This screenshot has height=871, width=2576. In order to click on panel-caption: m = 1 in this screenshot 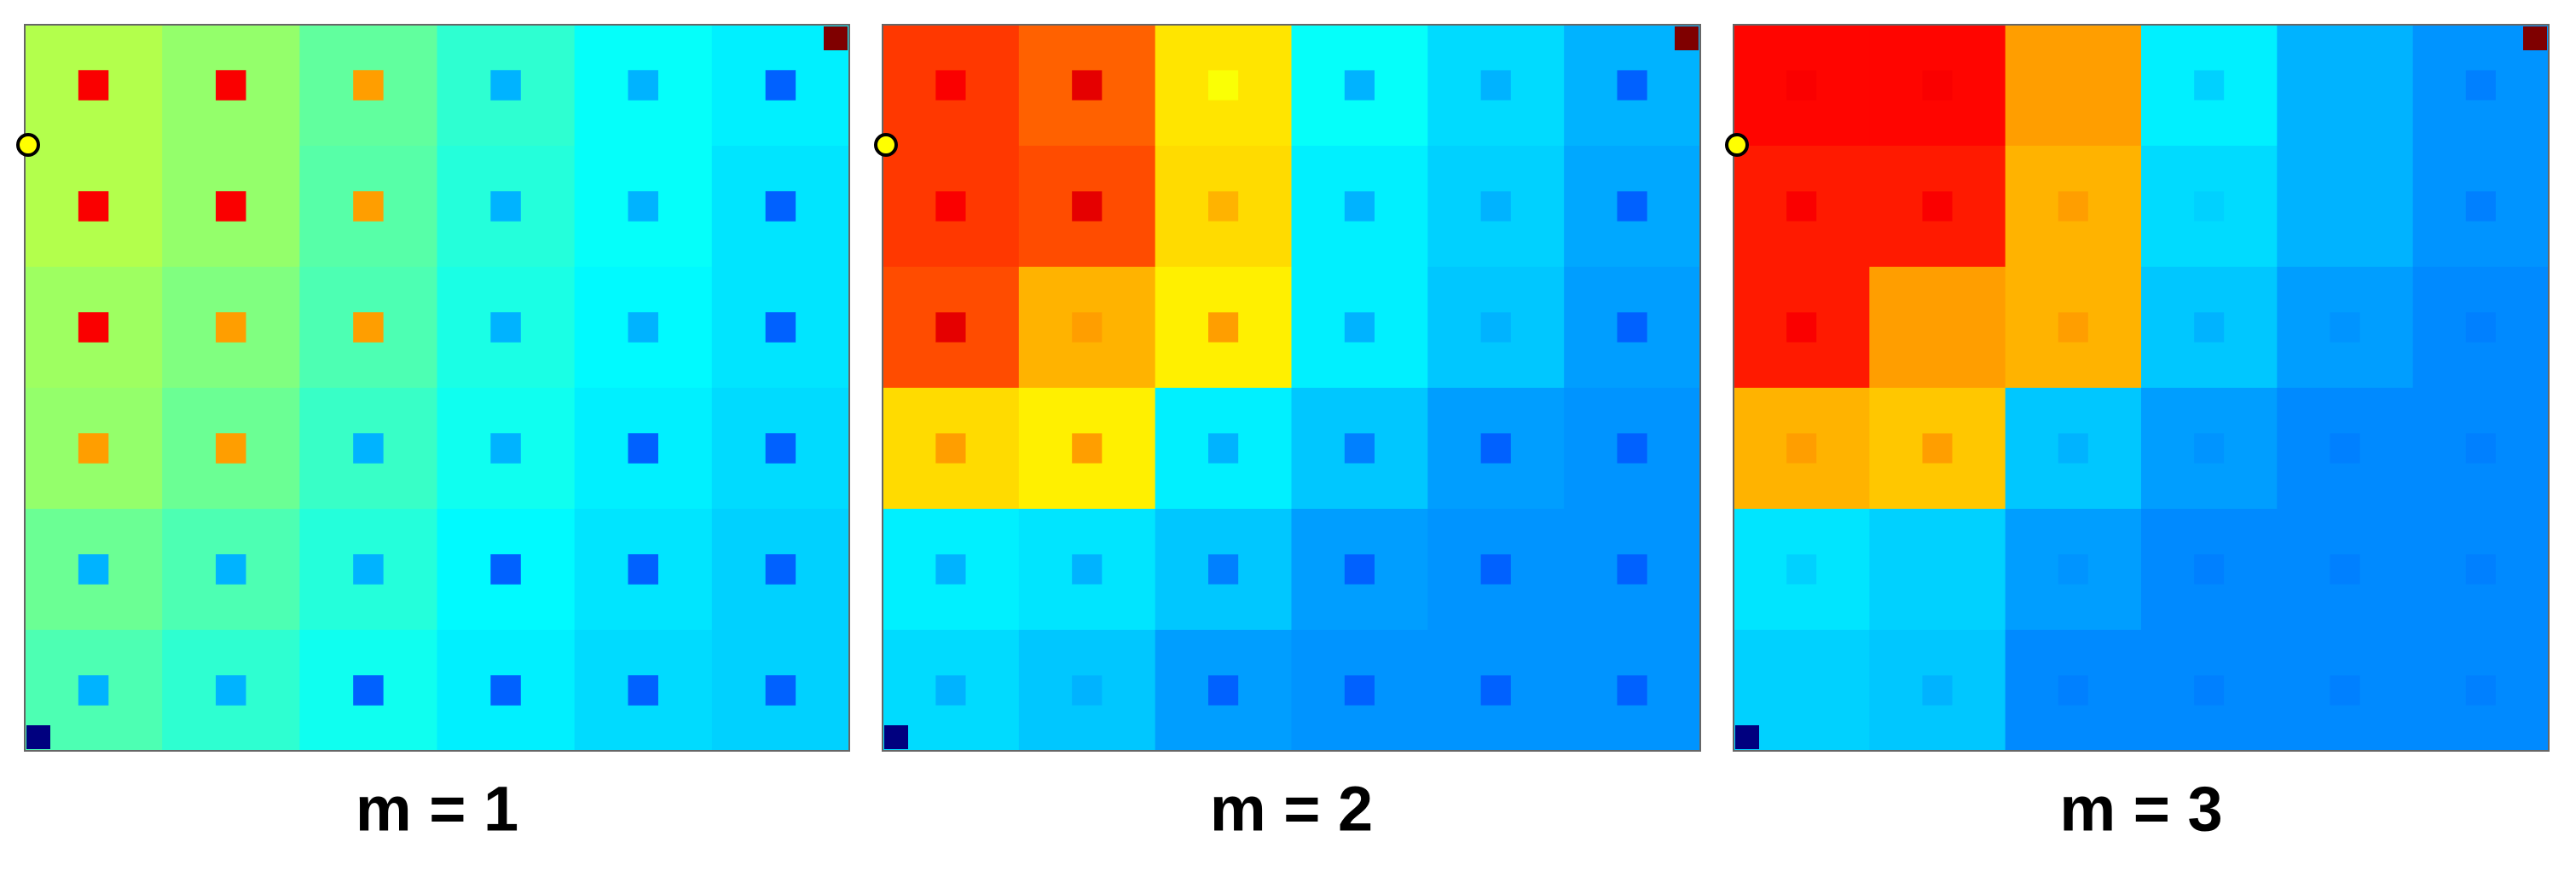, I will do `click(437, 809)`.